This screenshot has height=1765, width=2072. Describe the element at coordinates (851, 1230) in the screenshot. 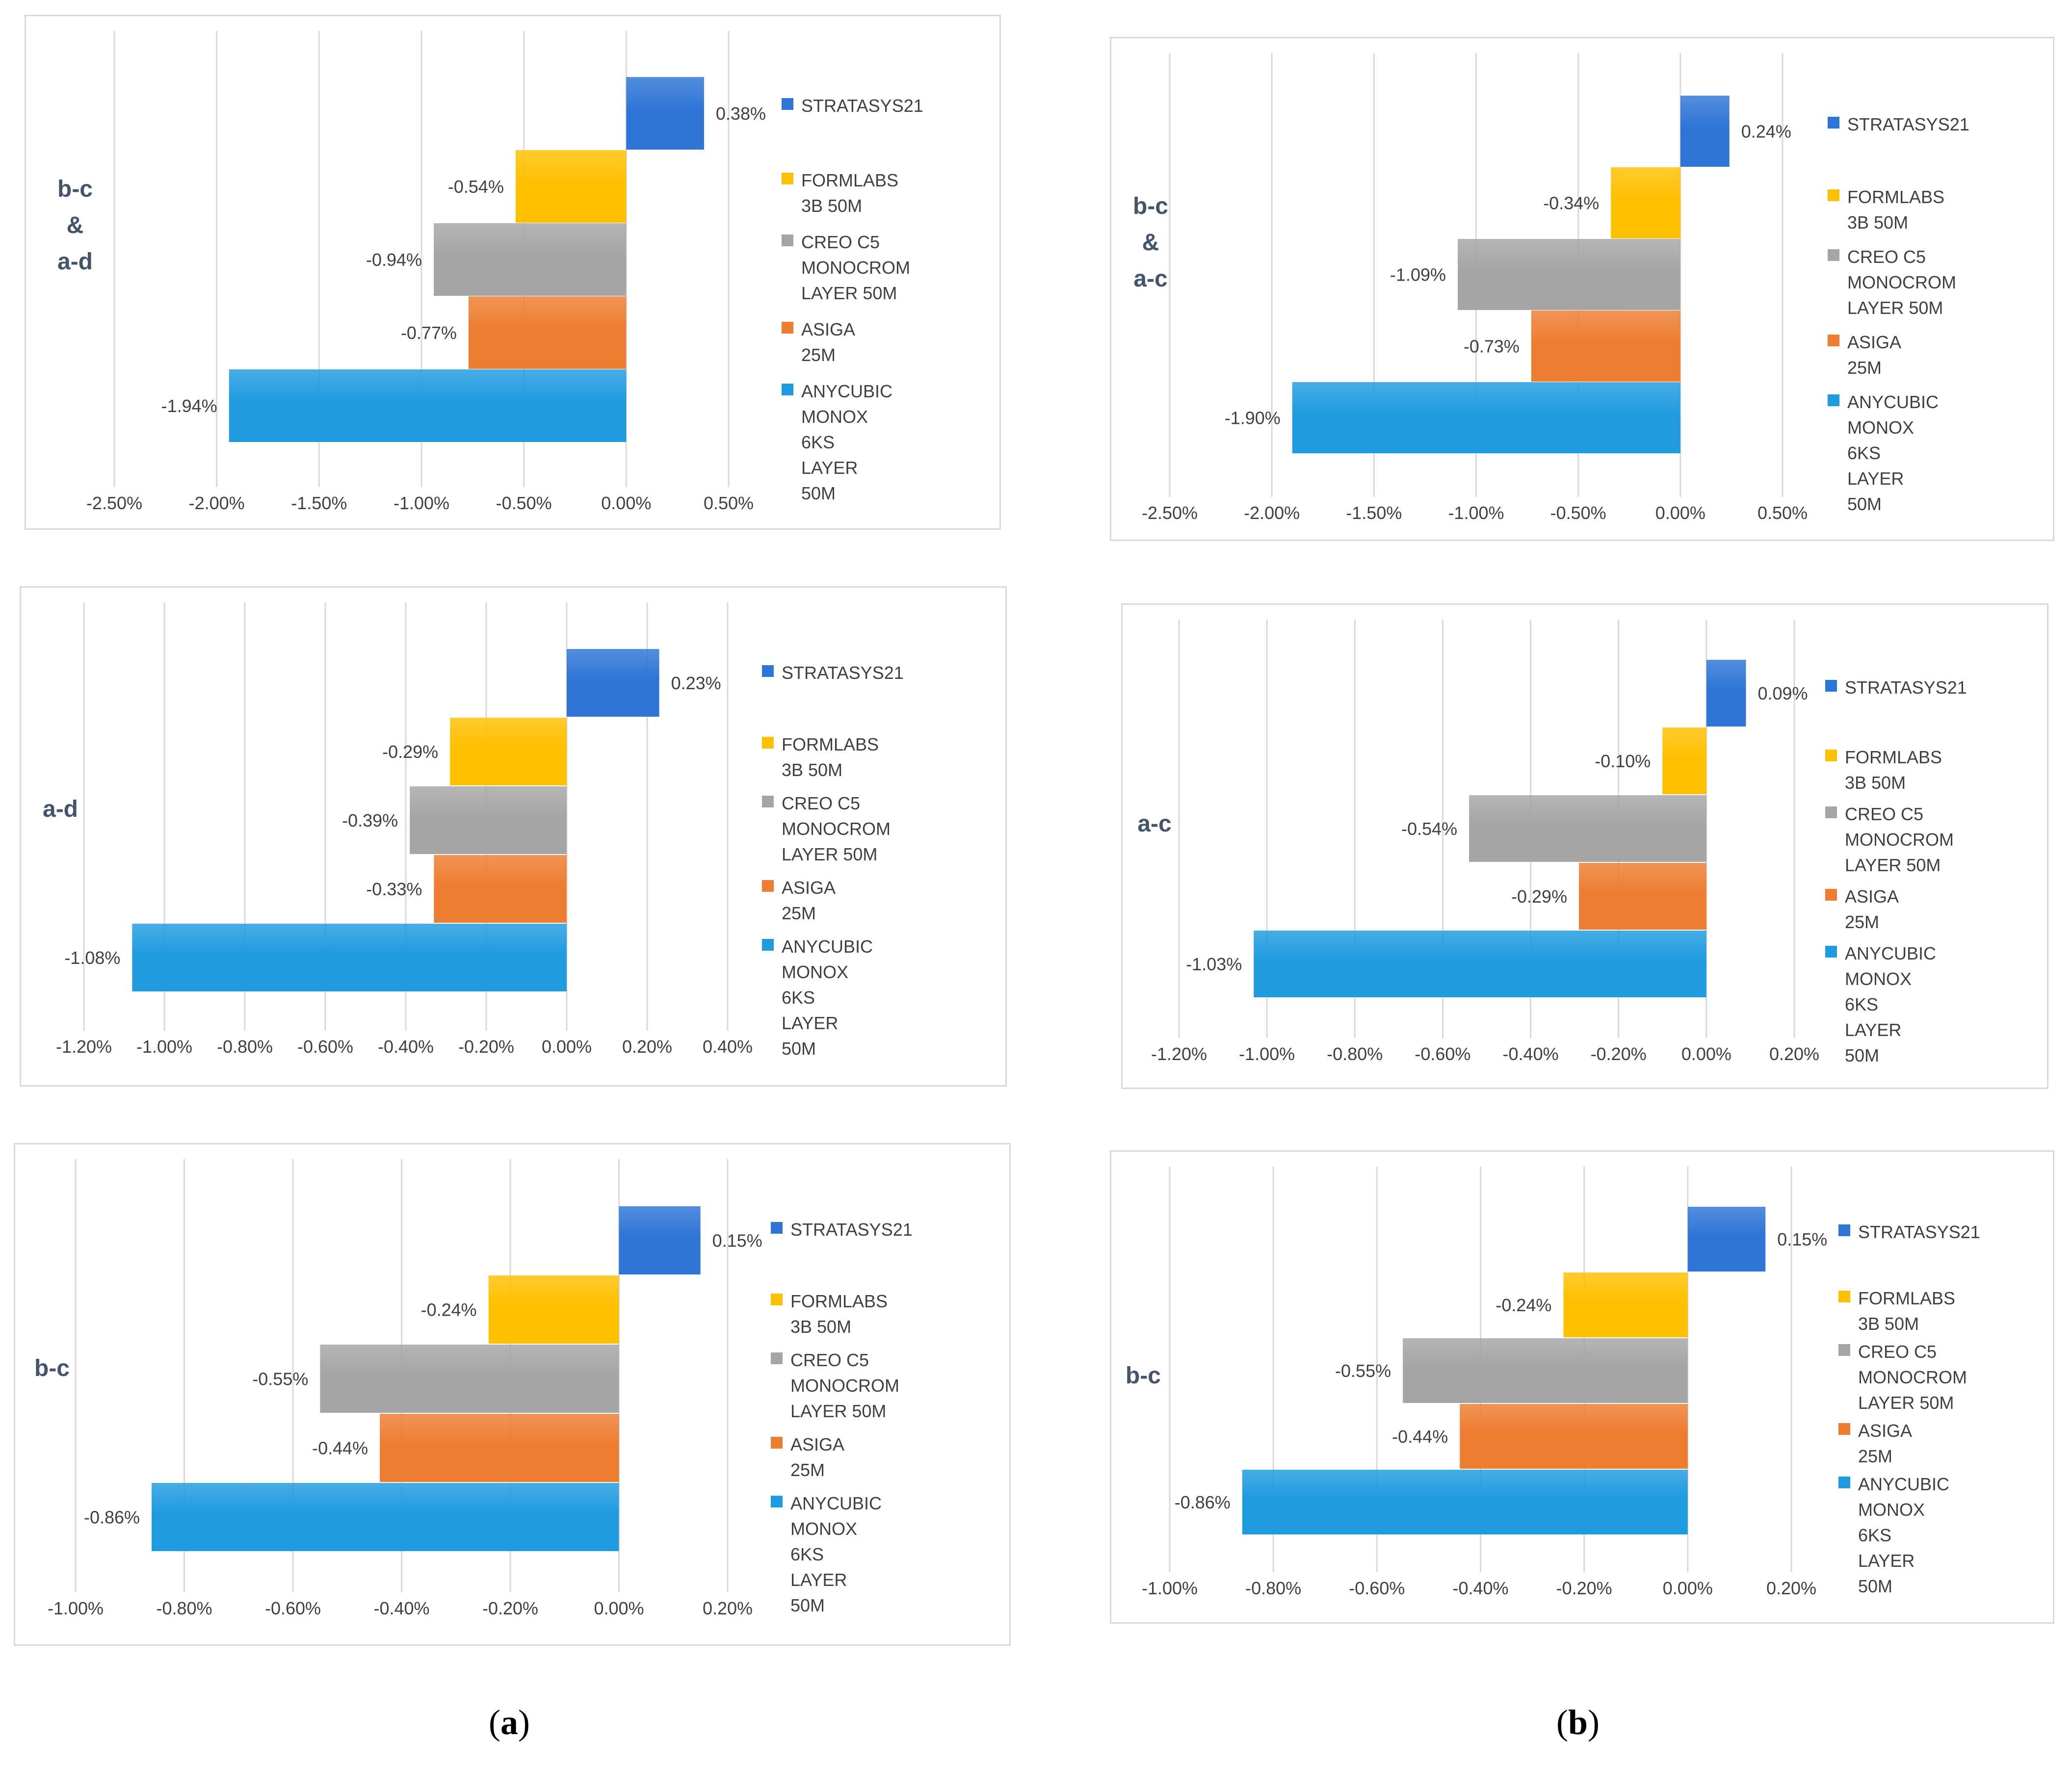

I see `legend-label: STRATASYS21` at that location.